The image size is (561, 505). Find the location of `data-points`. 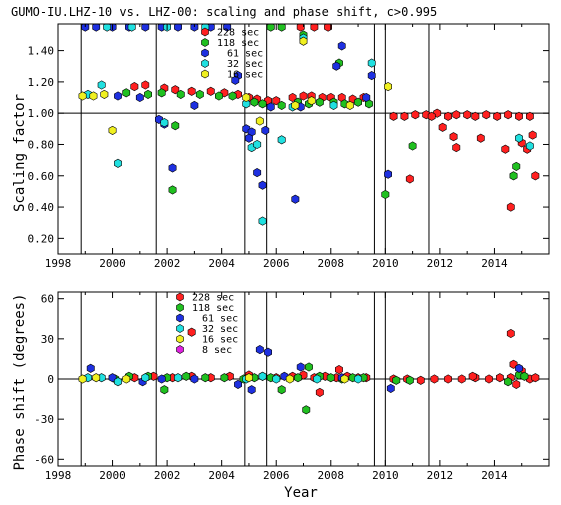

data-points is located at coordinates (309, 371).